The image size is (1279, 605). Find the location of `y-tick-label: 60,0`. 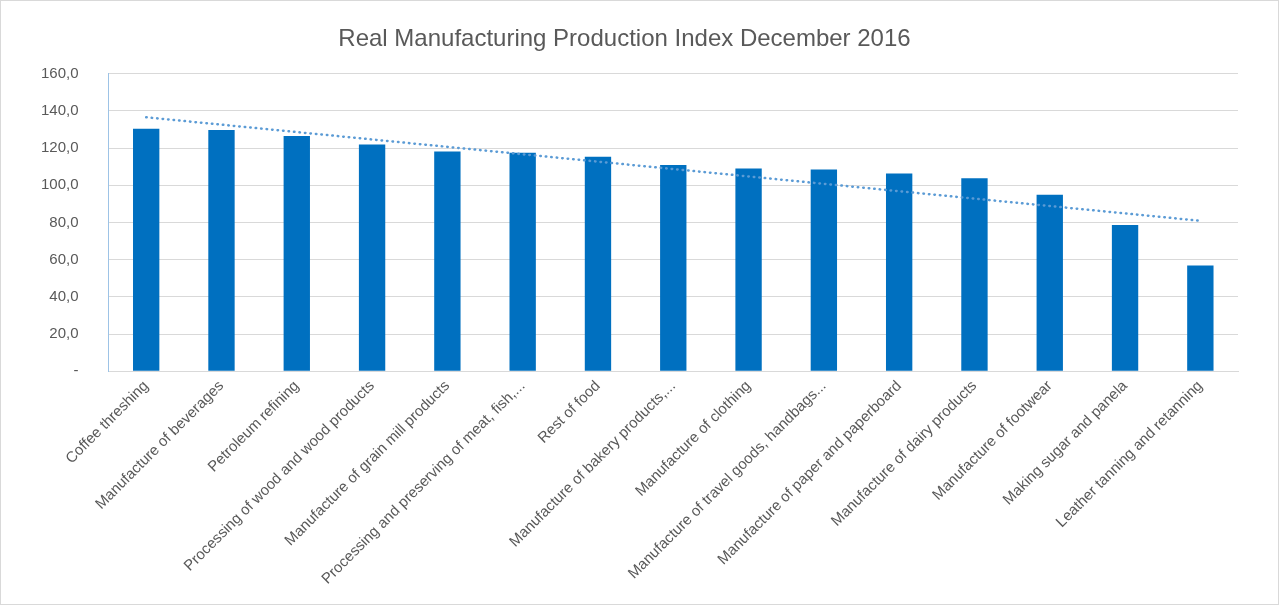

y-tick-label: 60,0 is located at coordinates (64, 258).